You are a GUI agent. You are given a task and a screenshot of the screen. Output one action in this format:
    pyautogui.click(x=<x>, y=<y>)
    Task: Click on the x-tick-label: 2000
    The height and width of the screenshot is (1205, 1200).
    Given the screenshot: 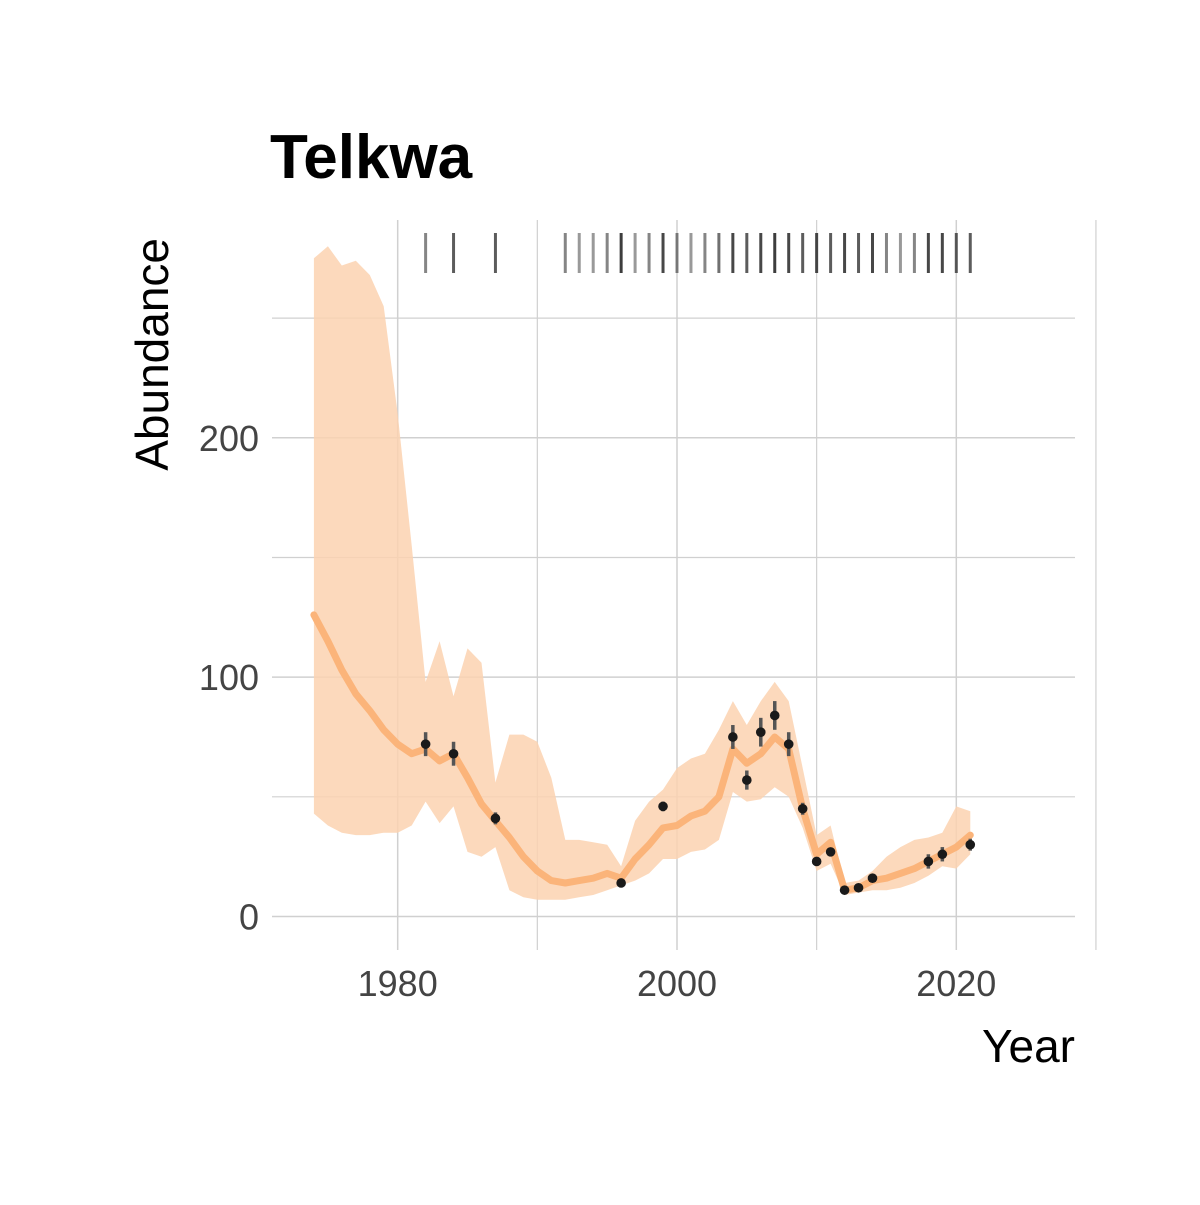 What is the action you would take?
    pyautogui.click(x=677, y=983)
    